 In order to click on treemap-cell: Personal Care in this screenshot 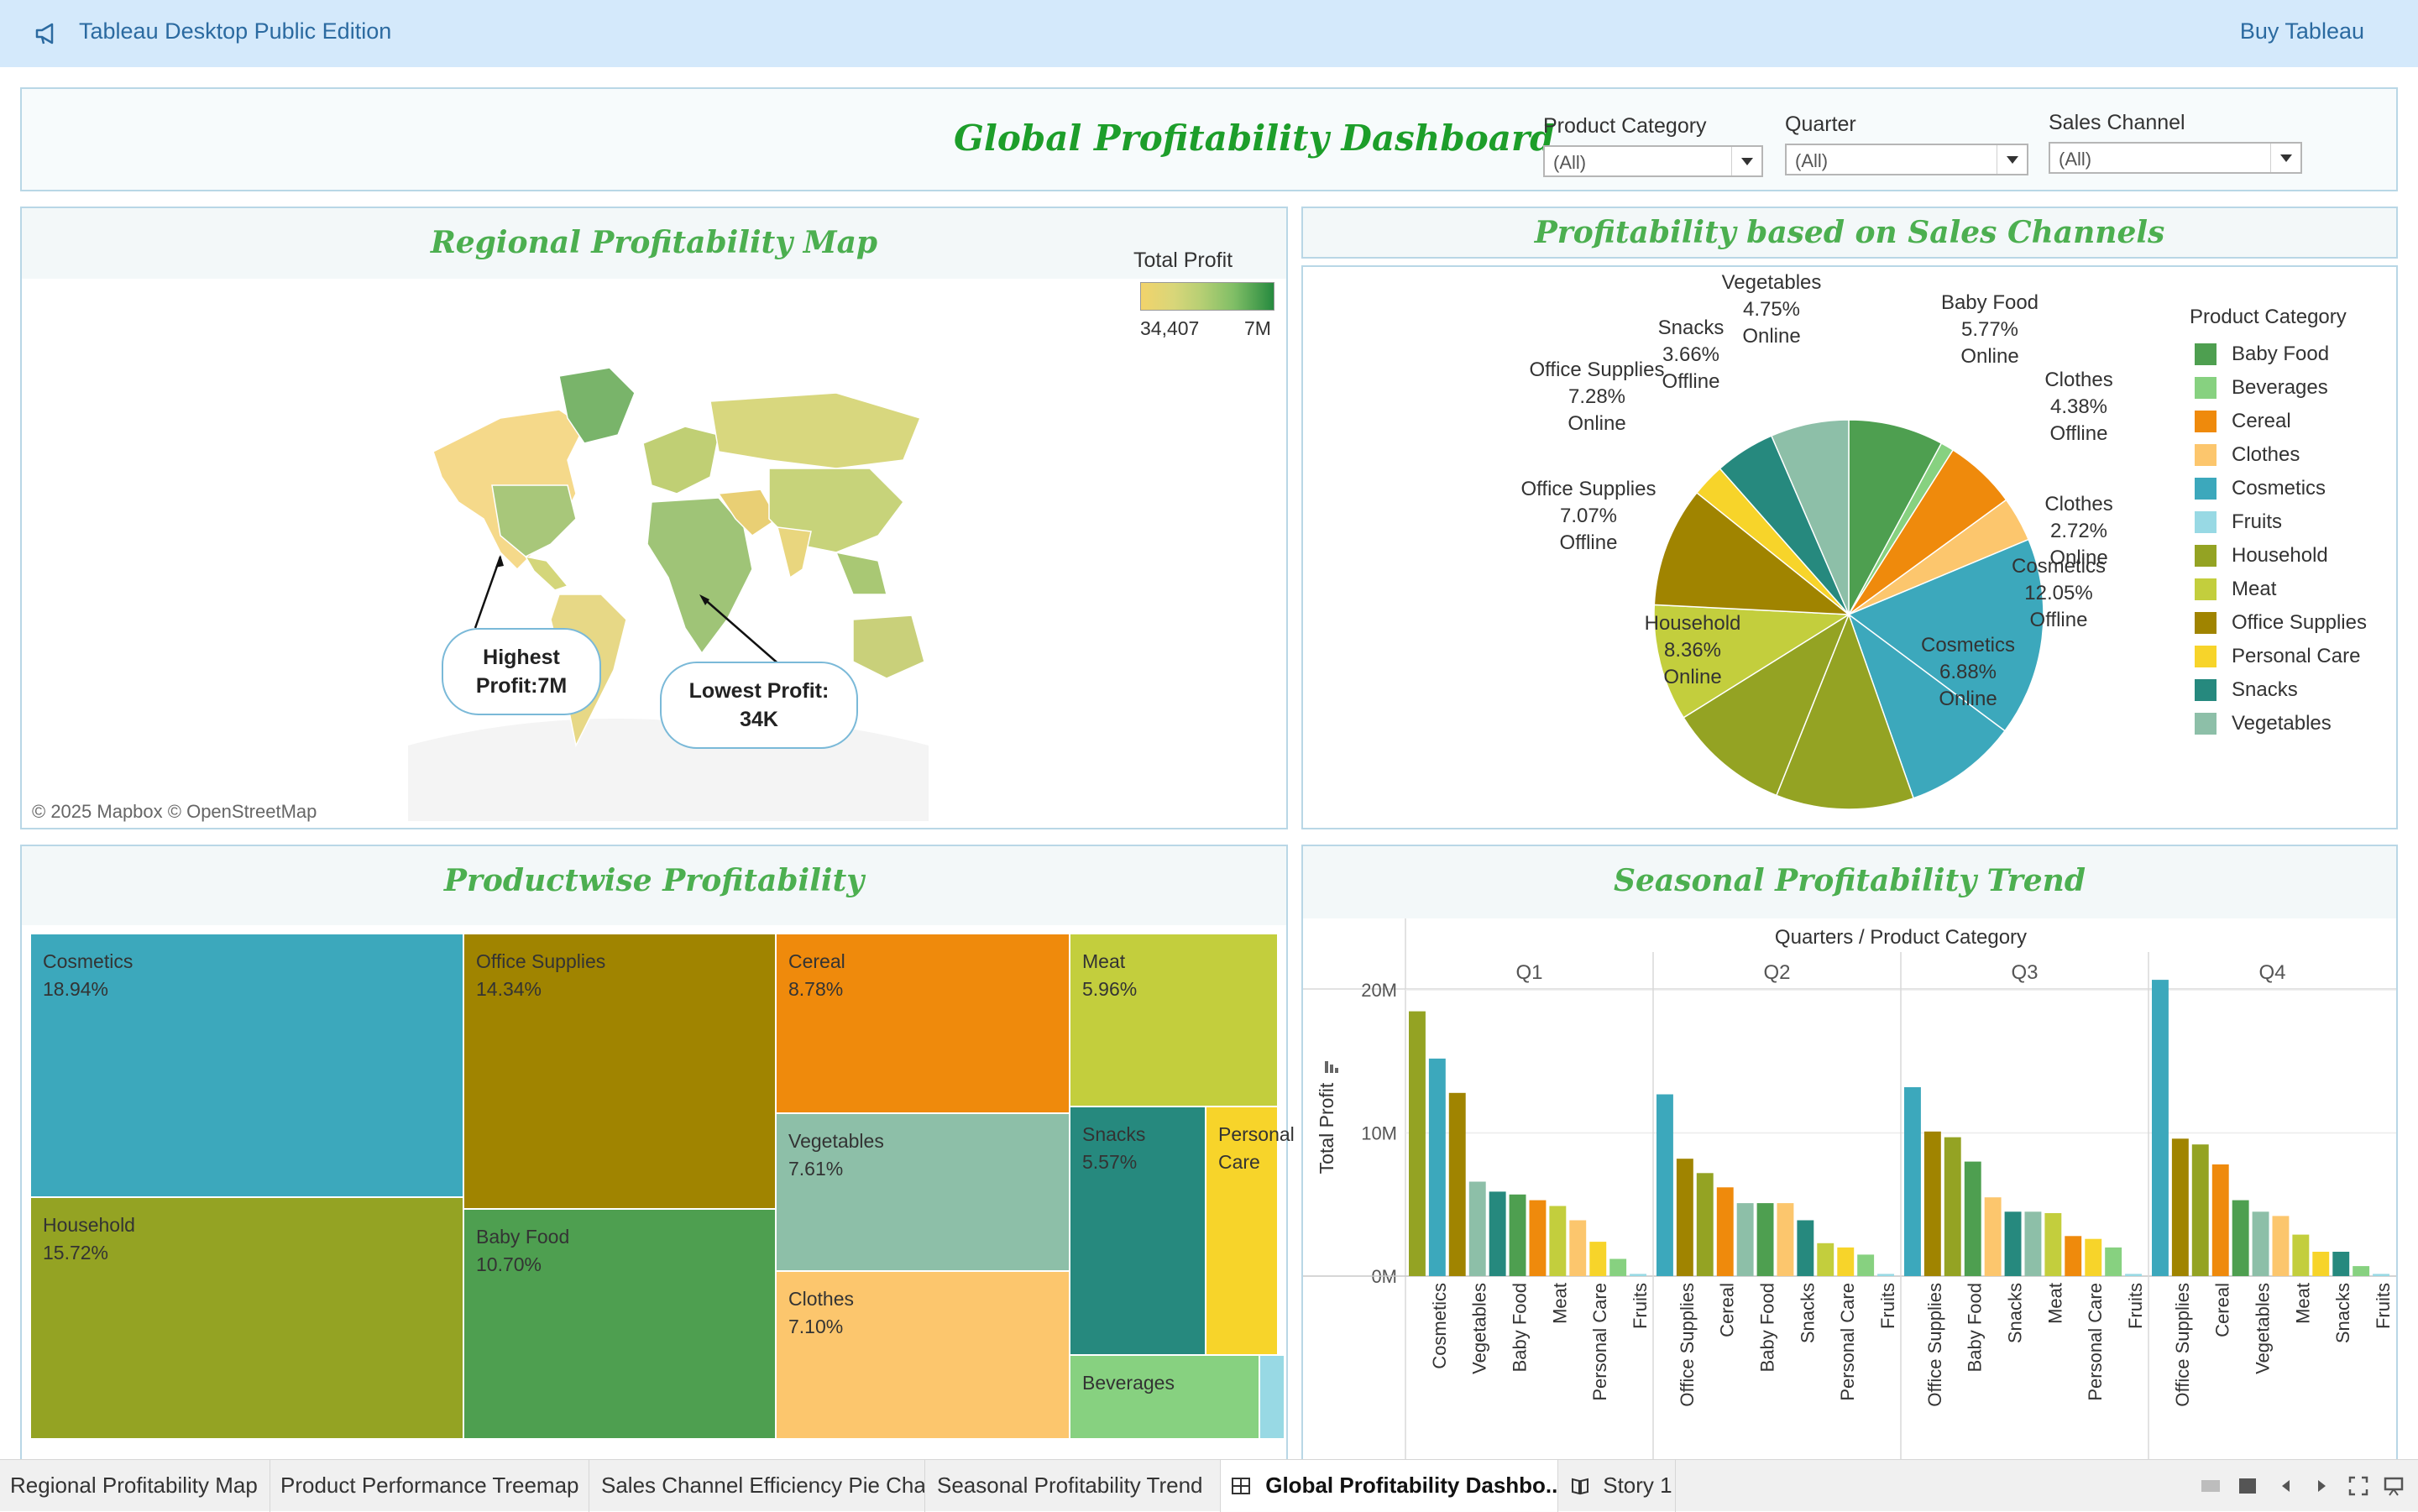, I will do `click(1250, 1231)`.